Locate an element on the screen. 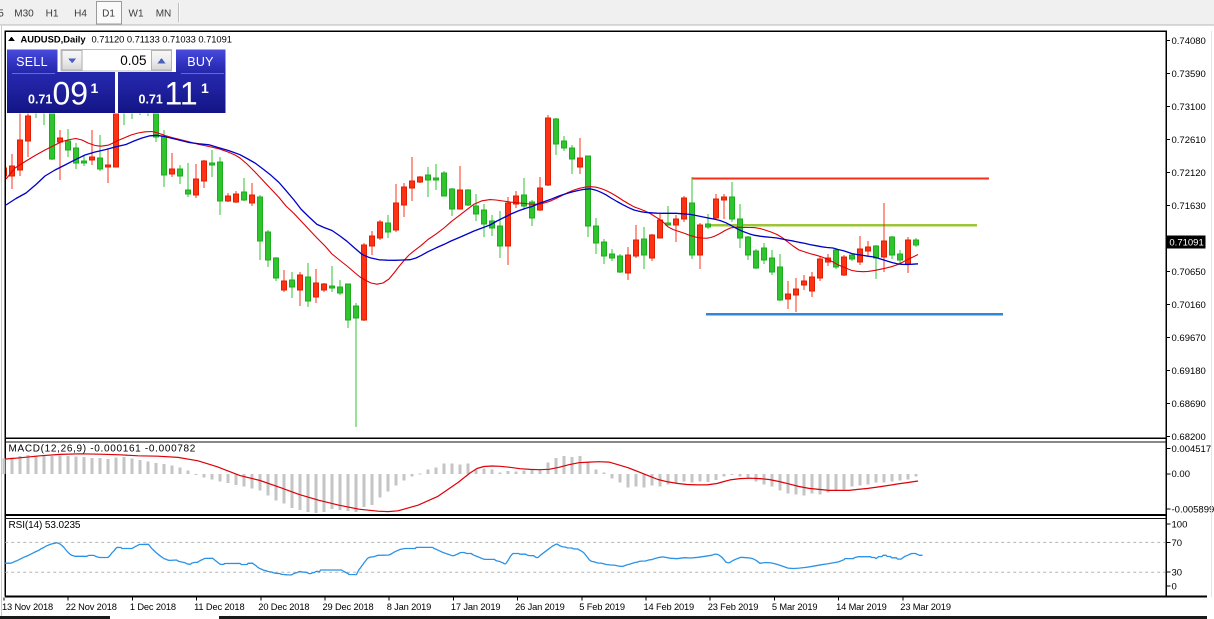 The image size is (1214, 619). svg-text: 0.73100 is located at coordinates (1189, 107).